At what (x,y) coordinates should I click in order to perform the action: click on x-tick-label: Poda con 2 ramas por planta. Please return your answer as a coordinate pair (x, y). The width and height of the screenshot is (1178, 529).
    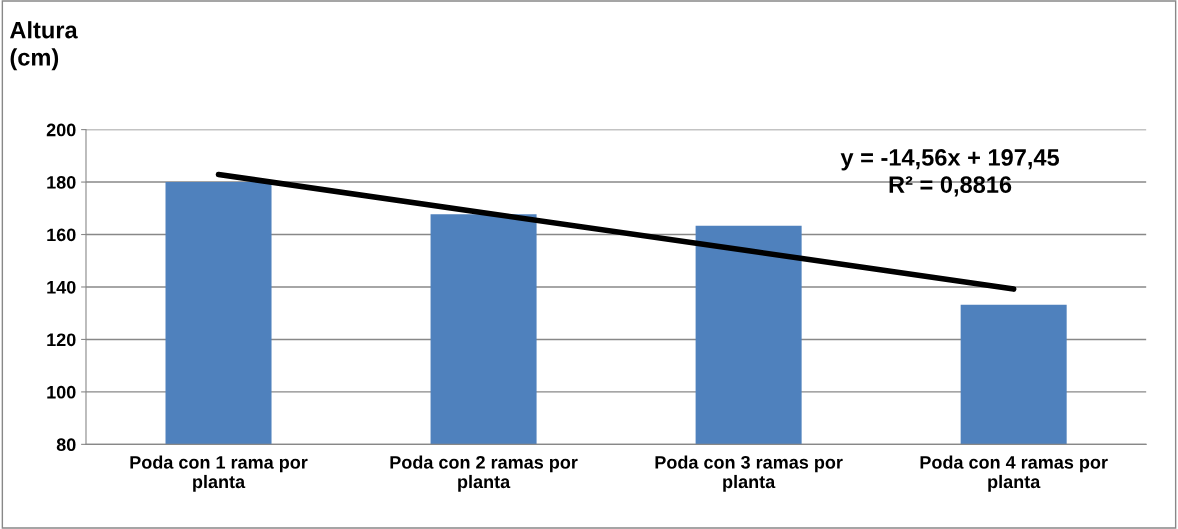
    Looking at the image, I should click on (484, 473).